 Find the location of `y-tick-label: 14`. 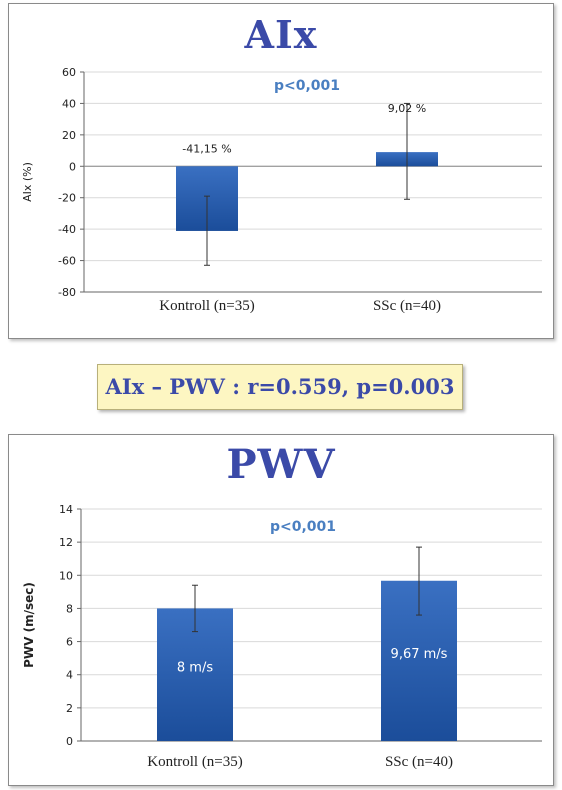

y-tick-label: 14 is located at coordinates (66, 509).